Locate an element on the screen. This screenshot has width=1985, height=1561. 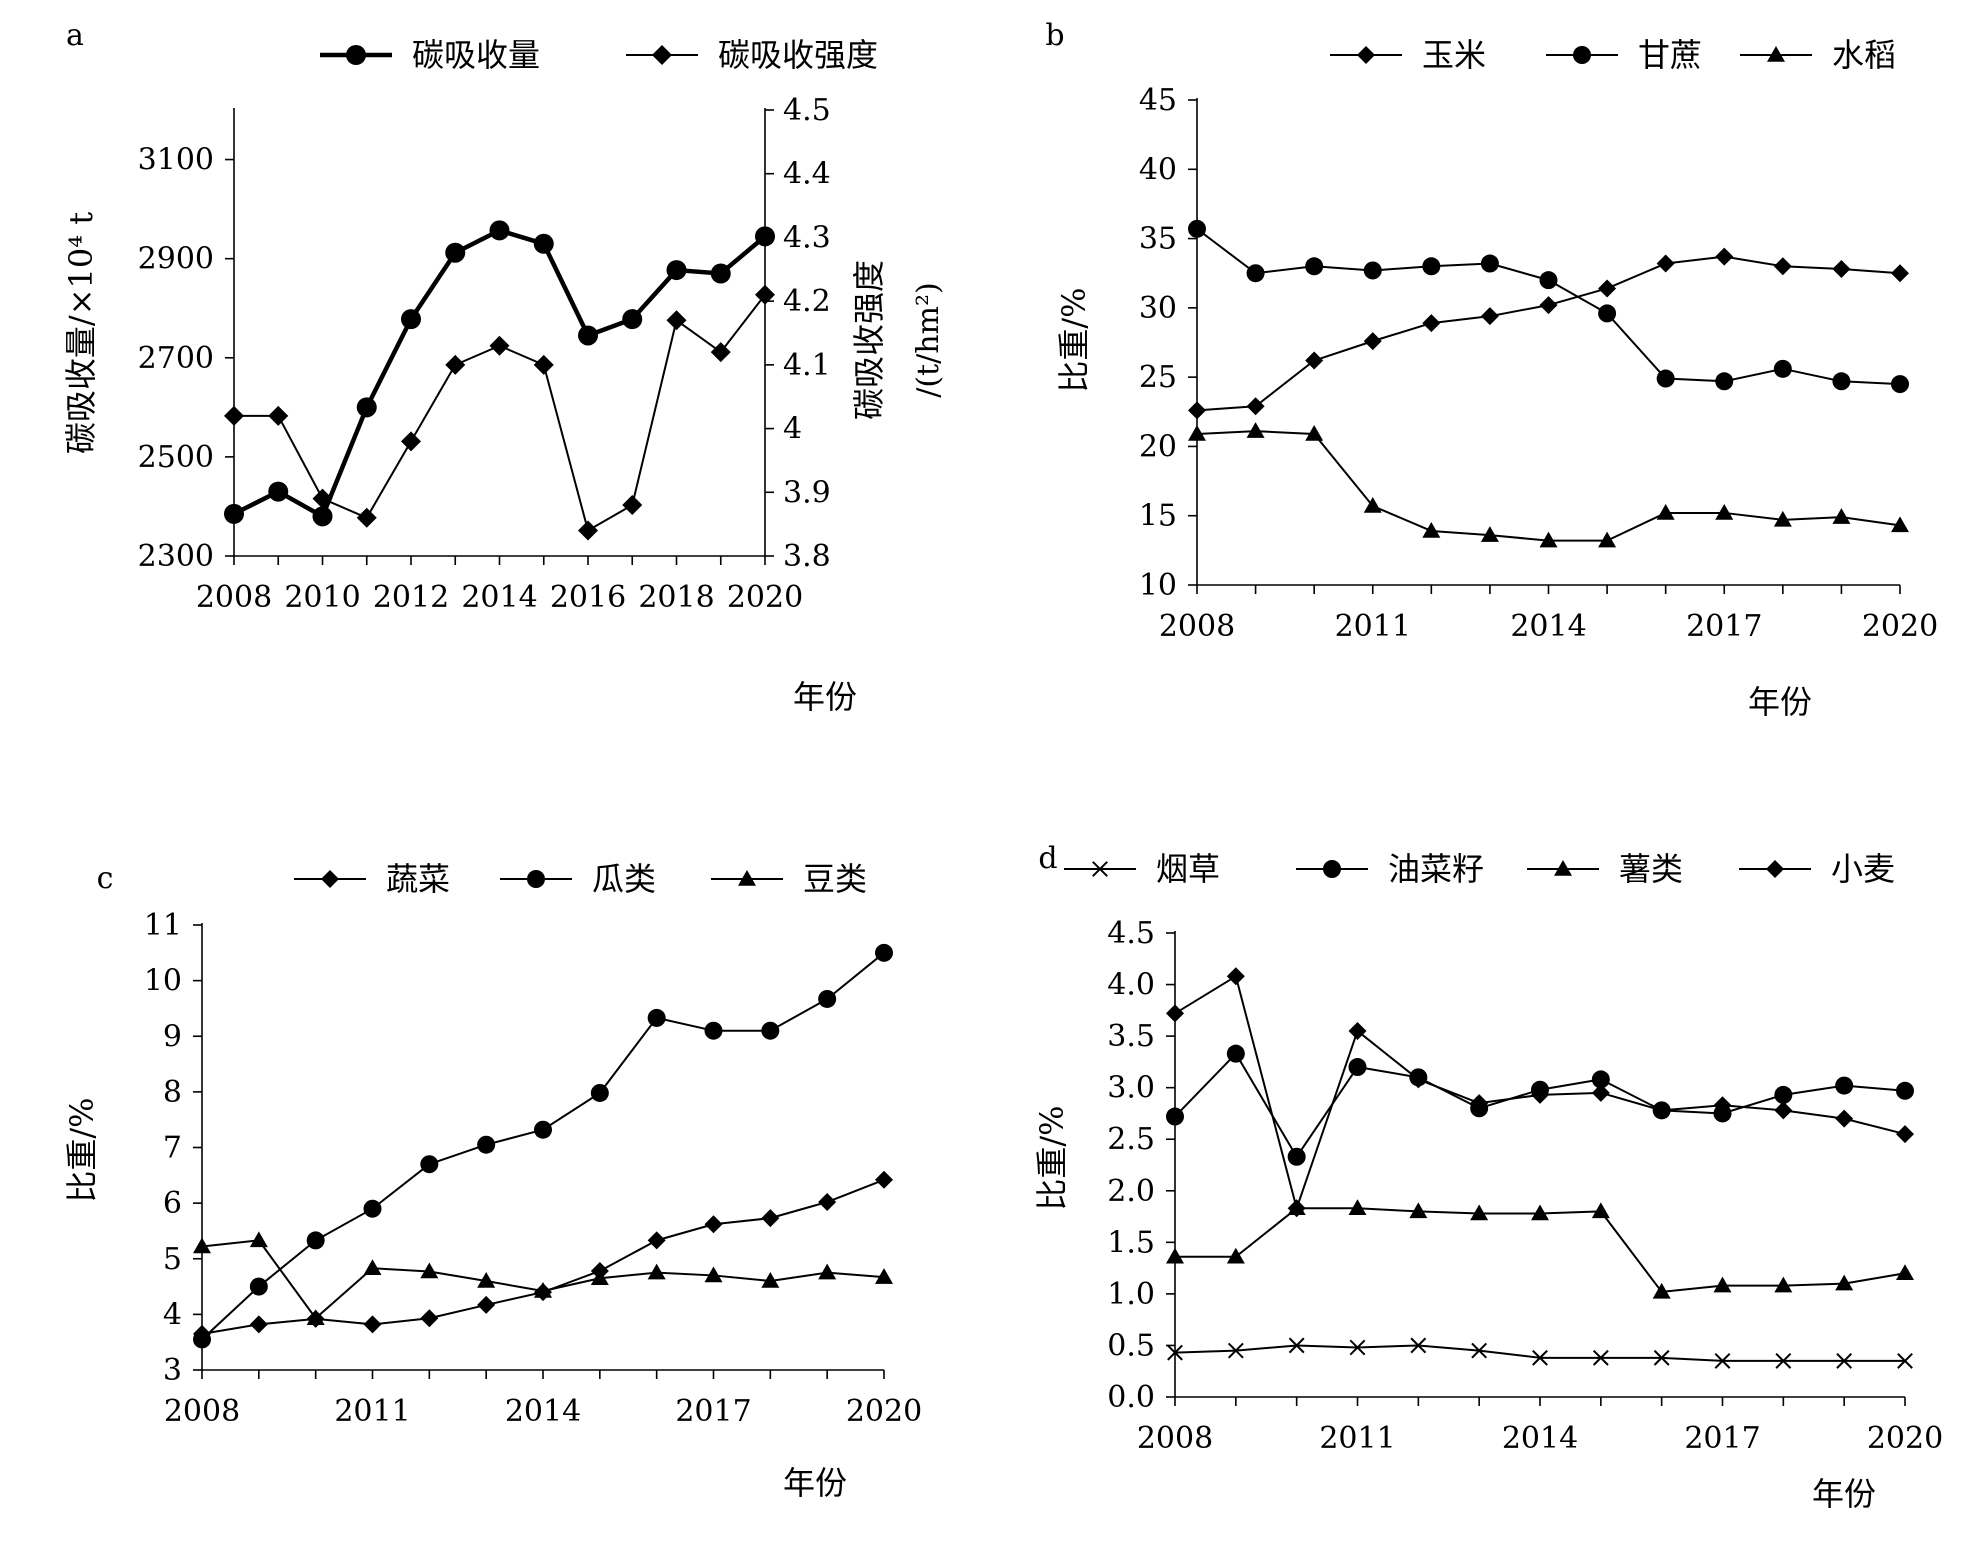
legend-label: 碳吸收量 is located at coordinates (476, 55).